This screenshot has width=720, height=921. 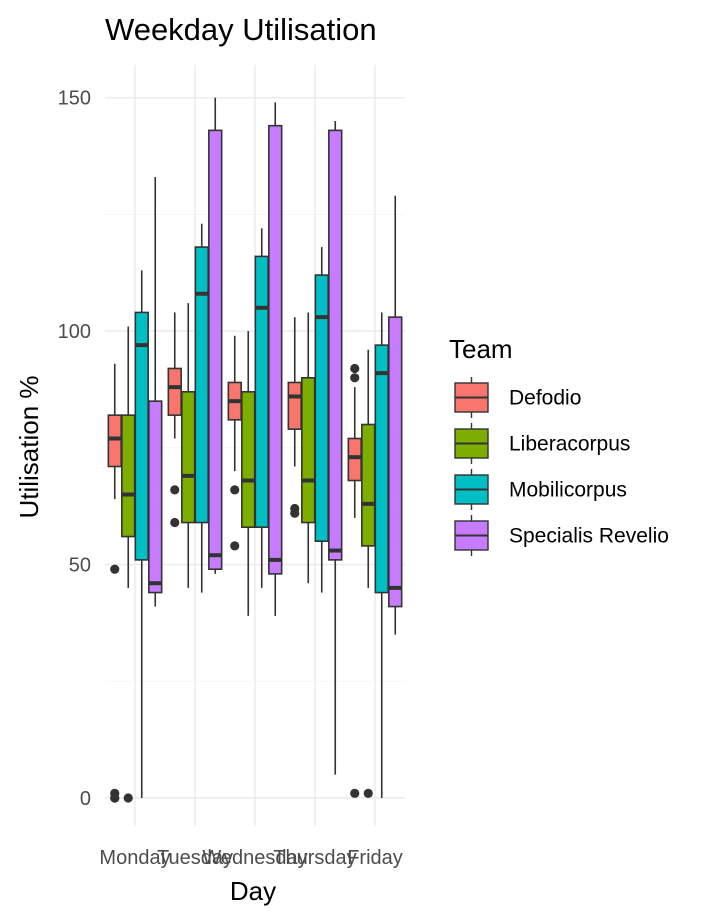 I want to click on x-axis-title: Day, so click(x=253, y=891).